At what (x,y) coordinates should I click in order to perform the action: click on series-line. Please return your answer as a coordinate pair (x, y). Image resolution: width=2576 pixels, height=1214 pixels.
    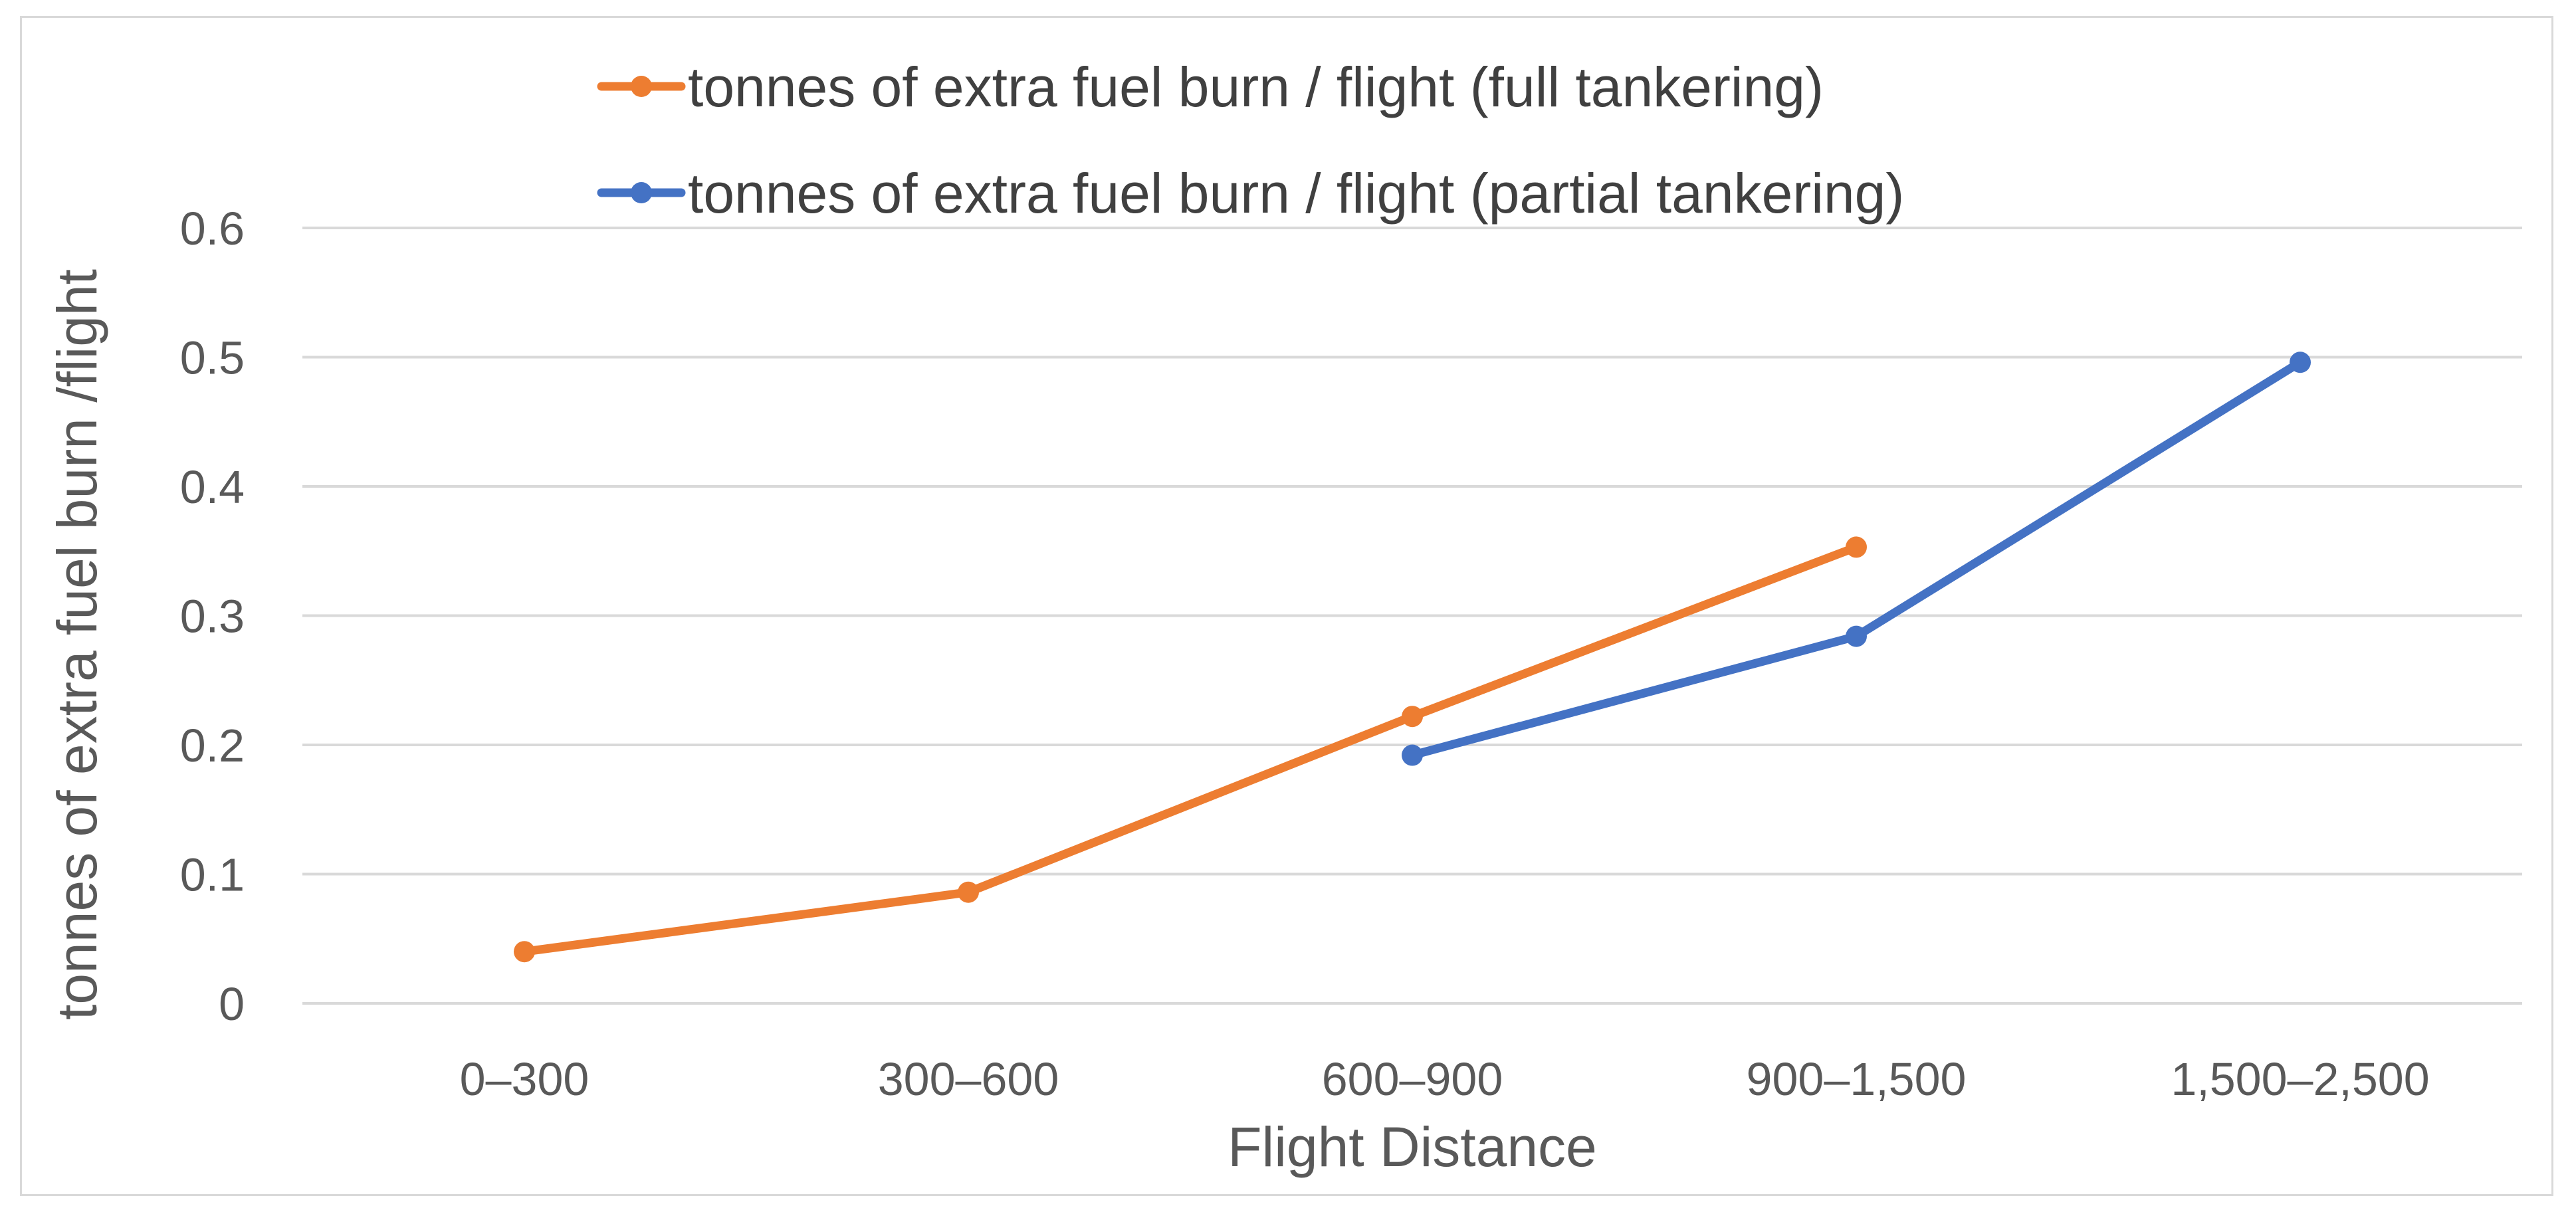
    Looking at the image, I should click on (1856, 558).